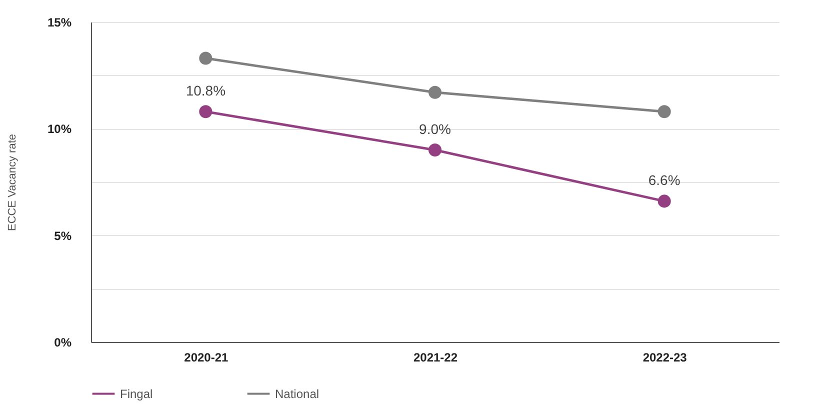  What do you see at coordinates (435, 357) in the screenshot?
I see `x-tick-label: 2021-22` at bounding box center [435, 357].